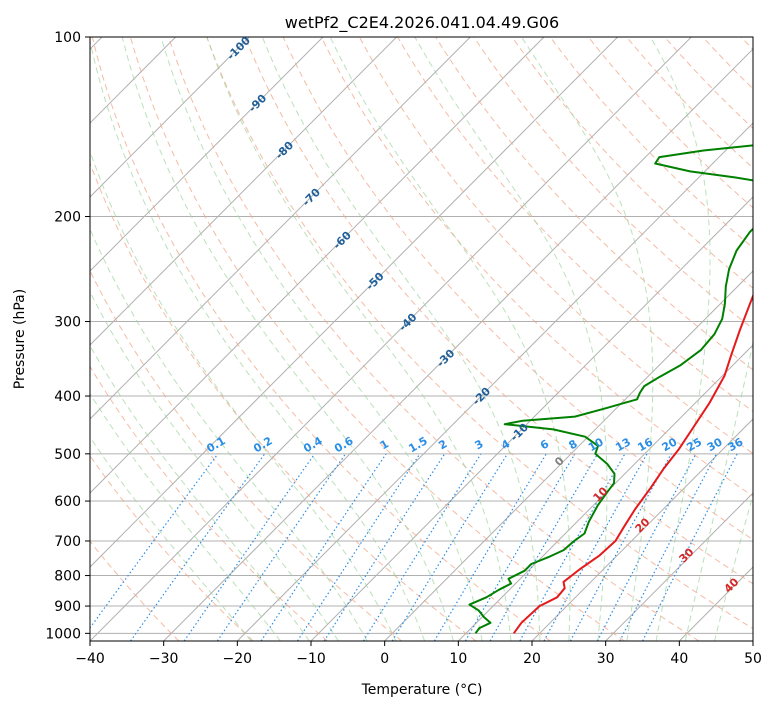  What do you see at coordinates (458, 659) in the screenshot?
I see `x-tick-label: 10` at bounding box center [458, 659].